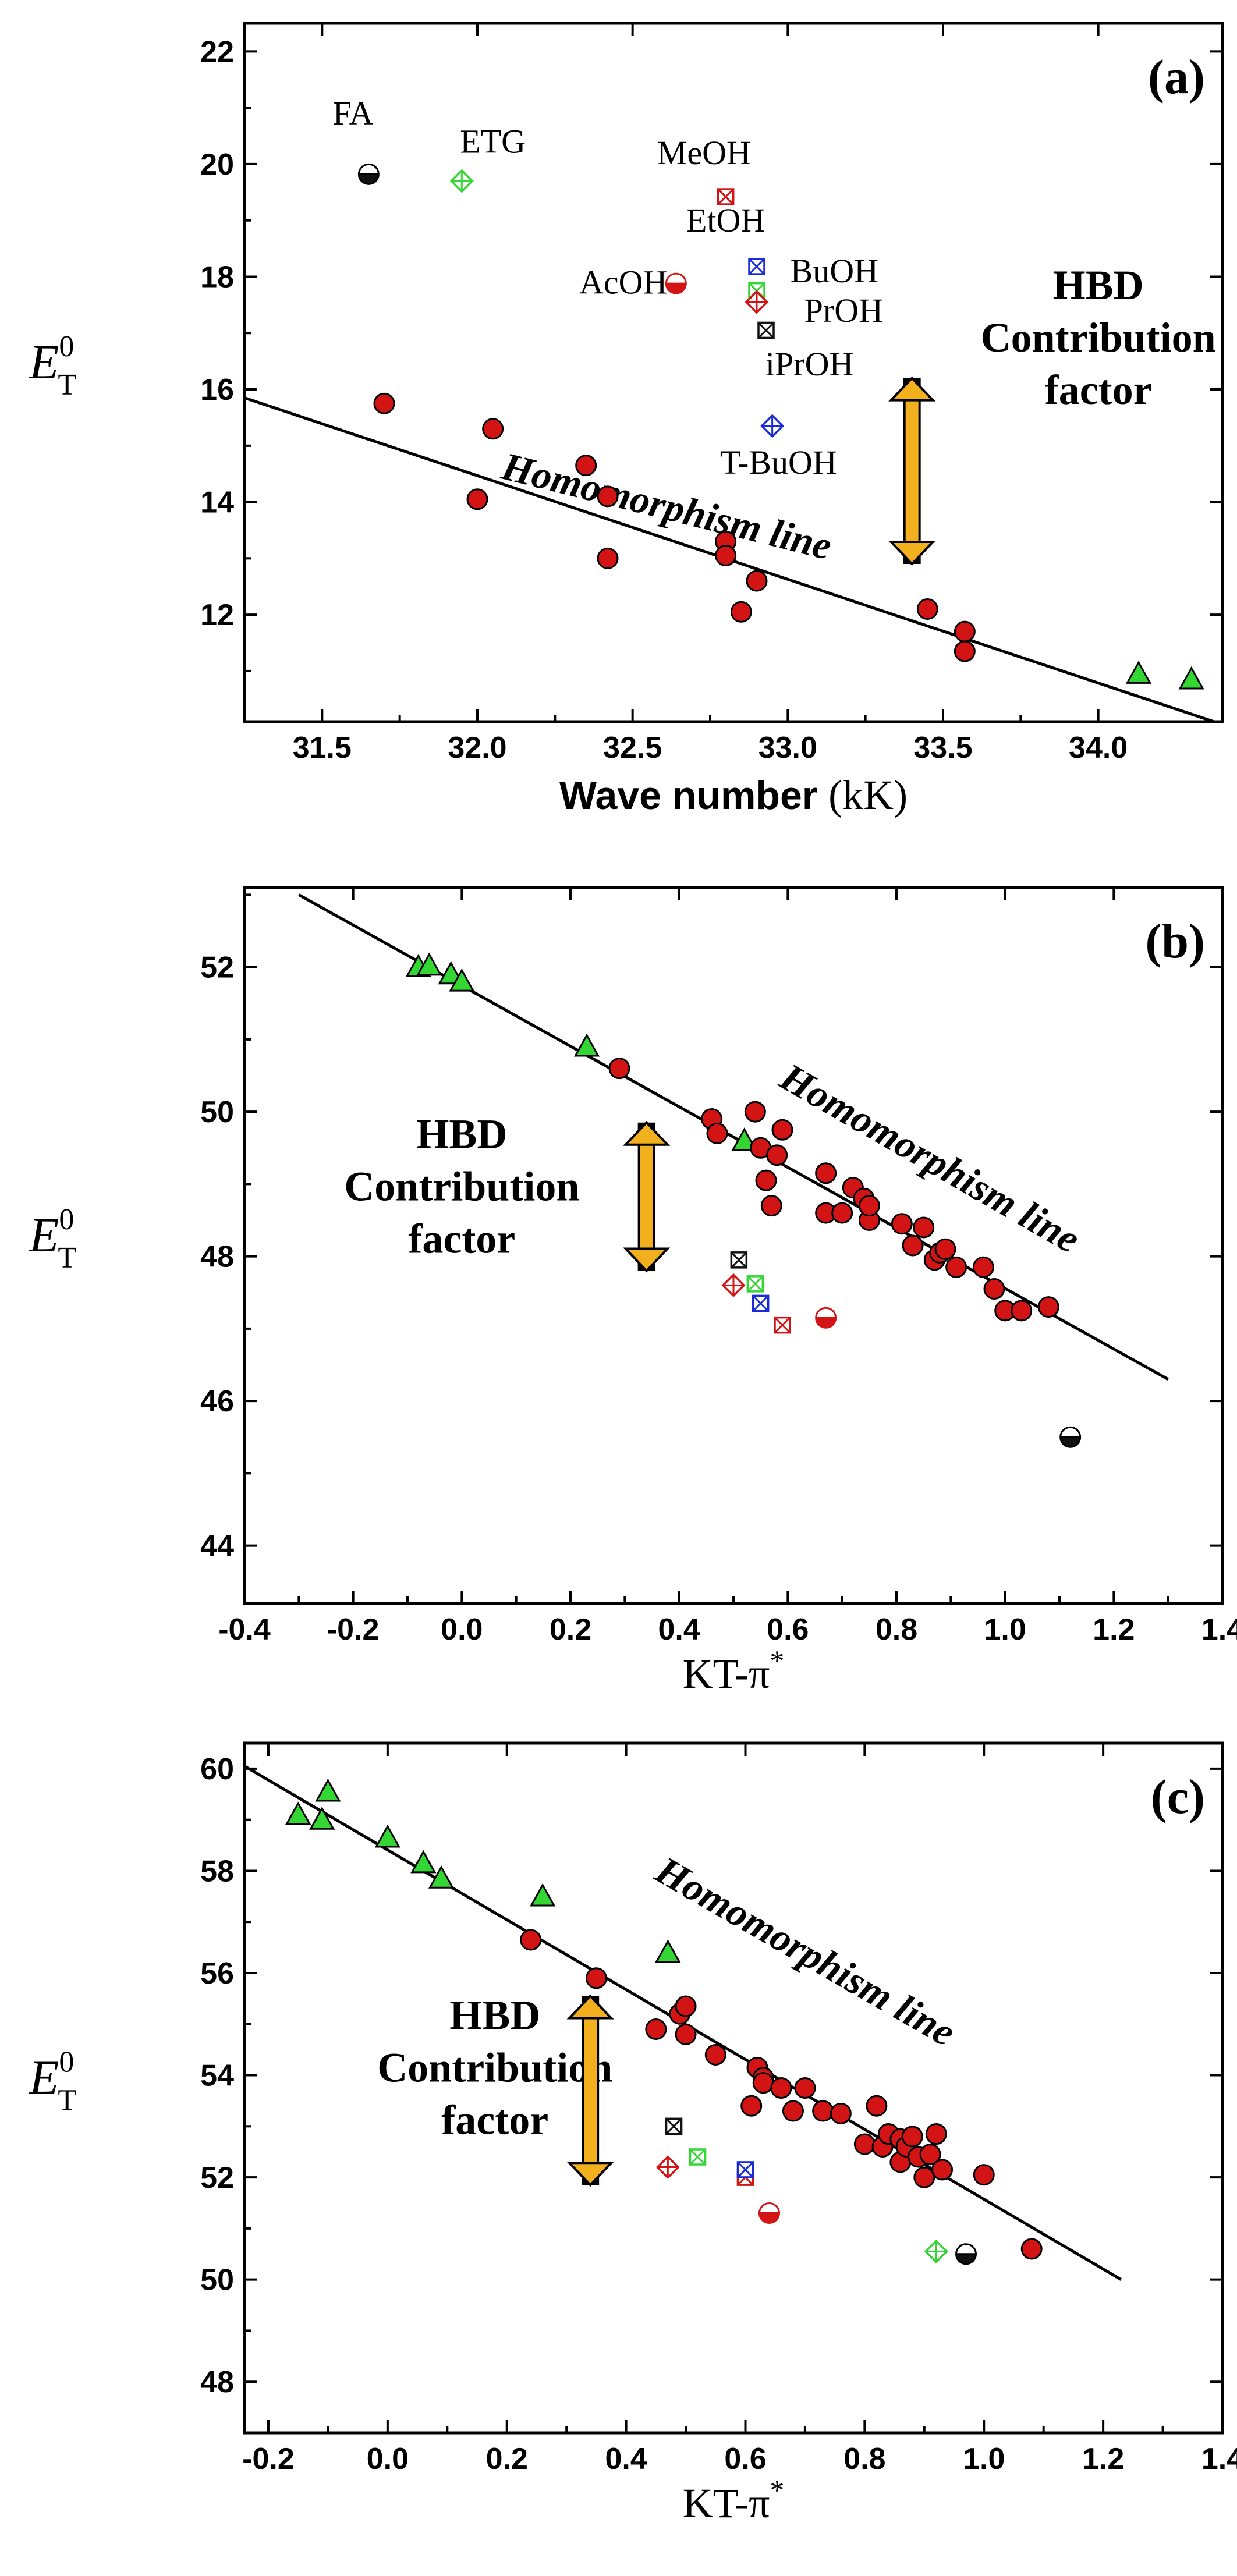 Image resolution: width=1237 pixels, height=2576 pixels. I want to click on x-tick-label: 1.2, so click(1103, 2459).